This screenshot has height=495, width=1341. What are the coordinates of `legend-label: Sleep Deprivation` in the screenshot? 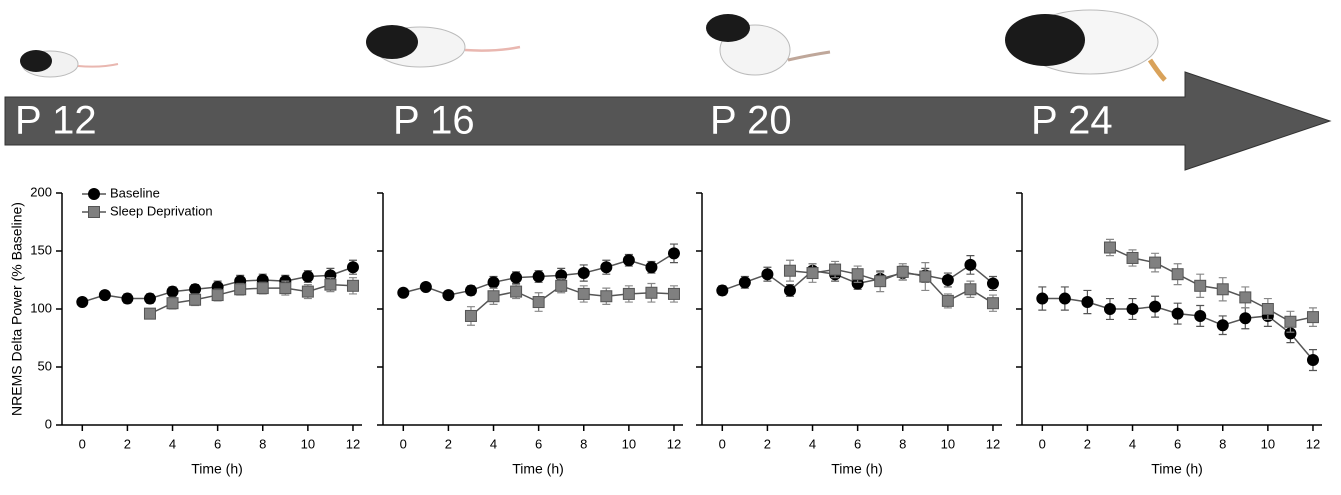 It's located at (161, 210).